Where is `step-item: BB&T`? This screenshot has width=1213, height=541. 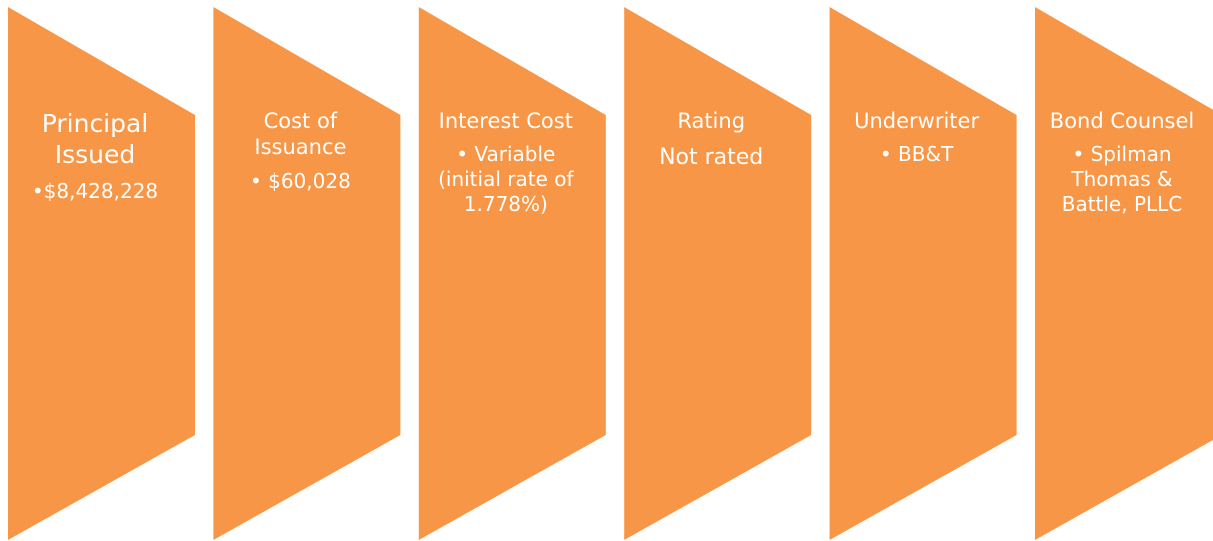 step-item: BB&T is located at coordinates (917, 154).